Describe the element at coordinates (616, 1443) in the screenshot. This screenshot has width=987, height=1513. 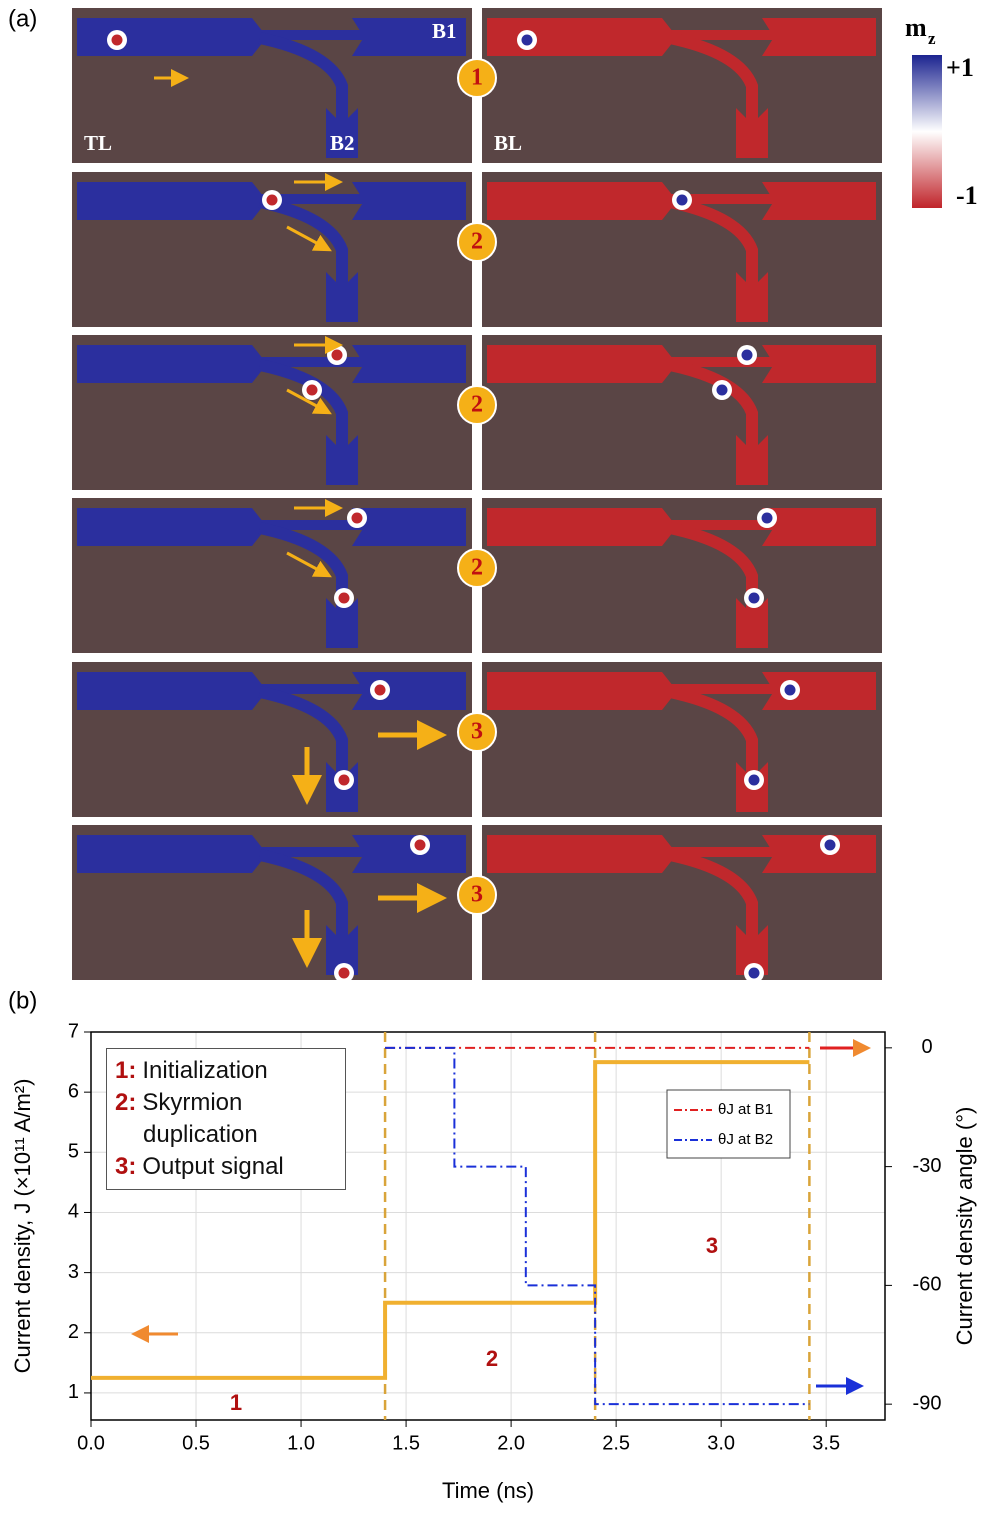
I see `x-tick-label: 2.5` at that location.